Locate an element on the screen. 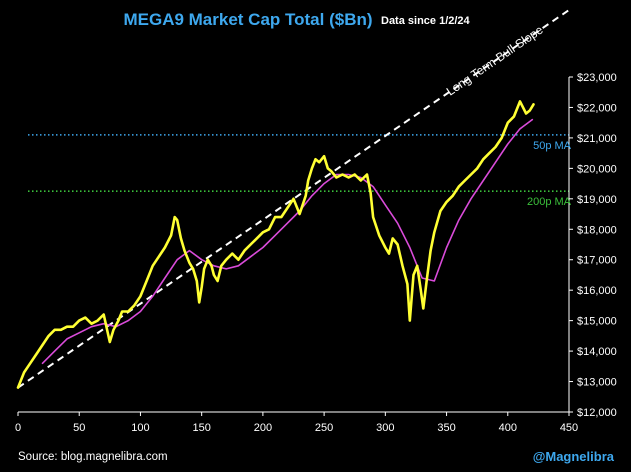 Image resolution: width=631 pixels, height=472 pixels. y-tick-label: $18,000 is located at coordinates (597, 230).